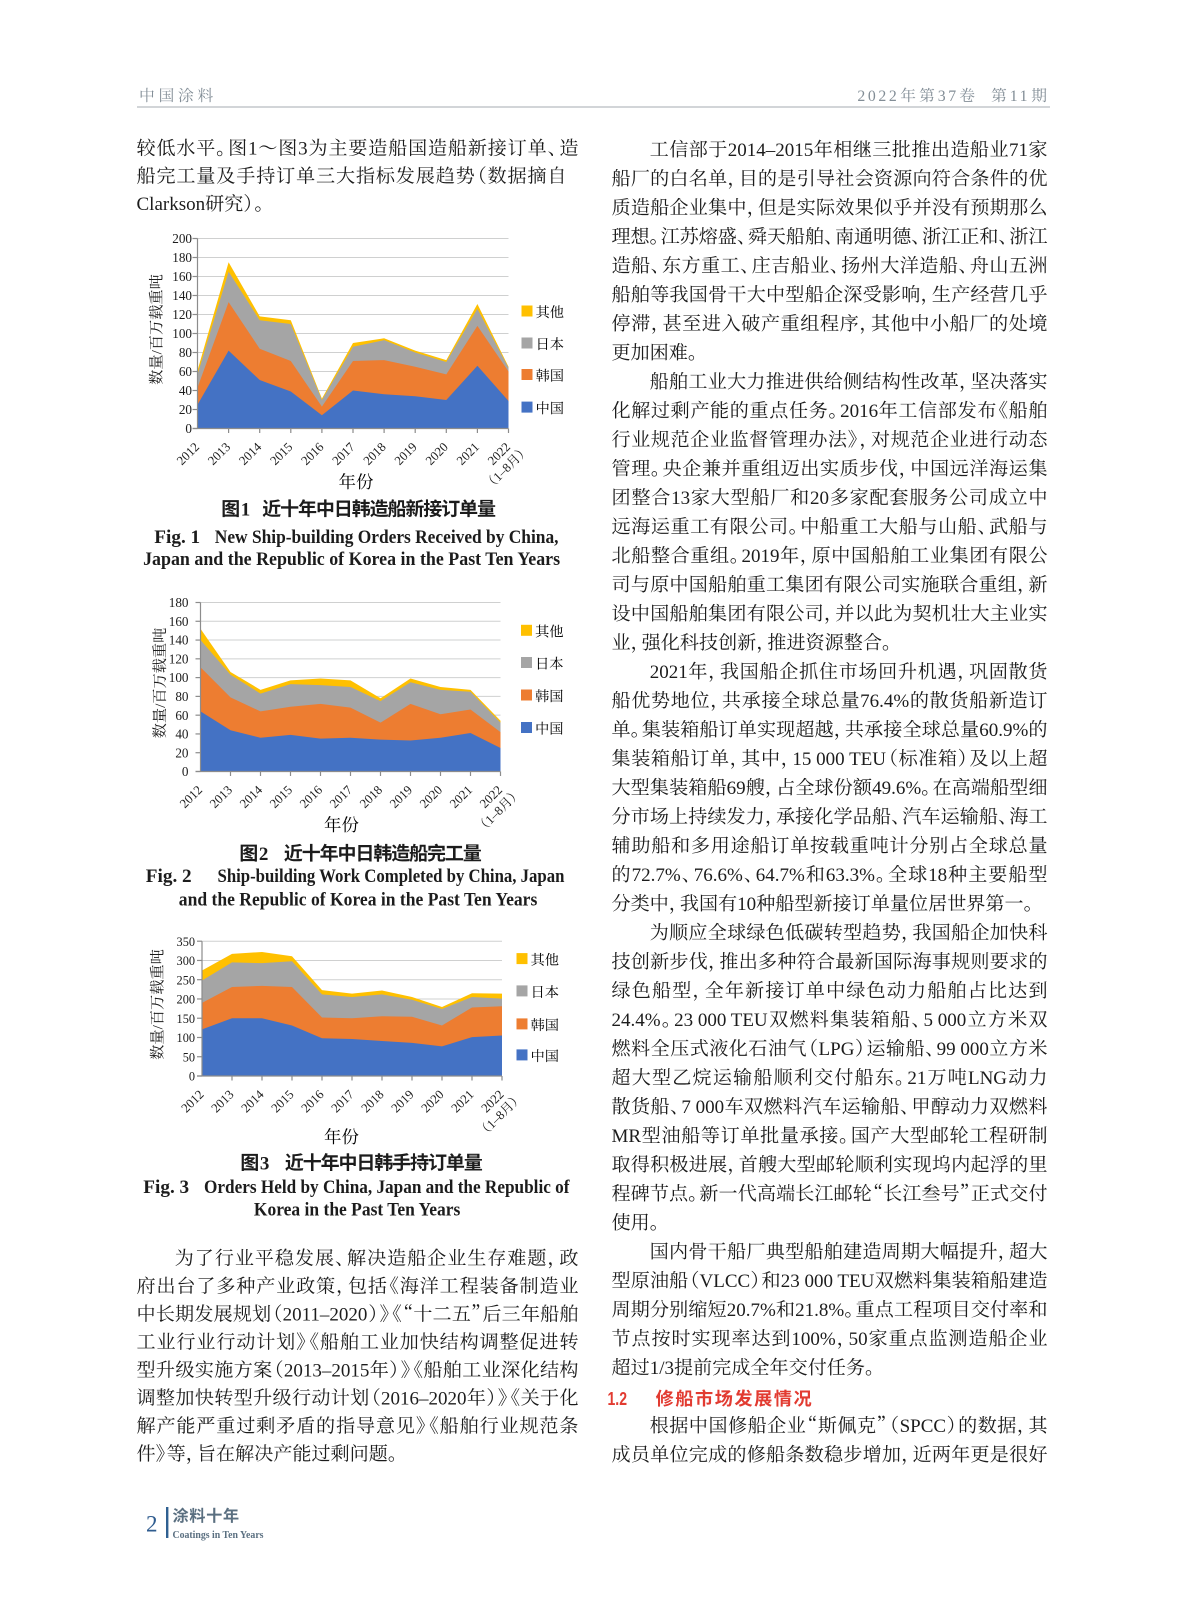 The width and height of the screenshot is (1187, 1600). What do you see at coordinates (736, 788) in the screenshot?
I see `svg-text: 69` at bounding box center [736, 788].